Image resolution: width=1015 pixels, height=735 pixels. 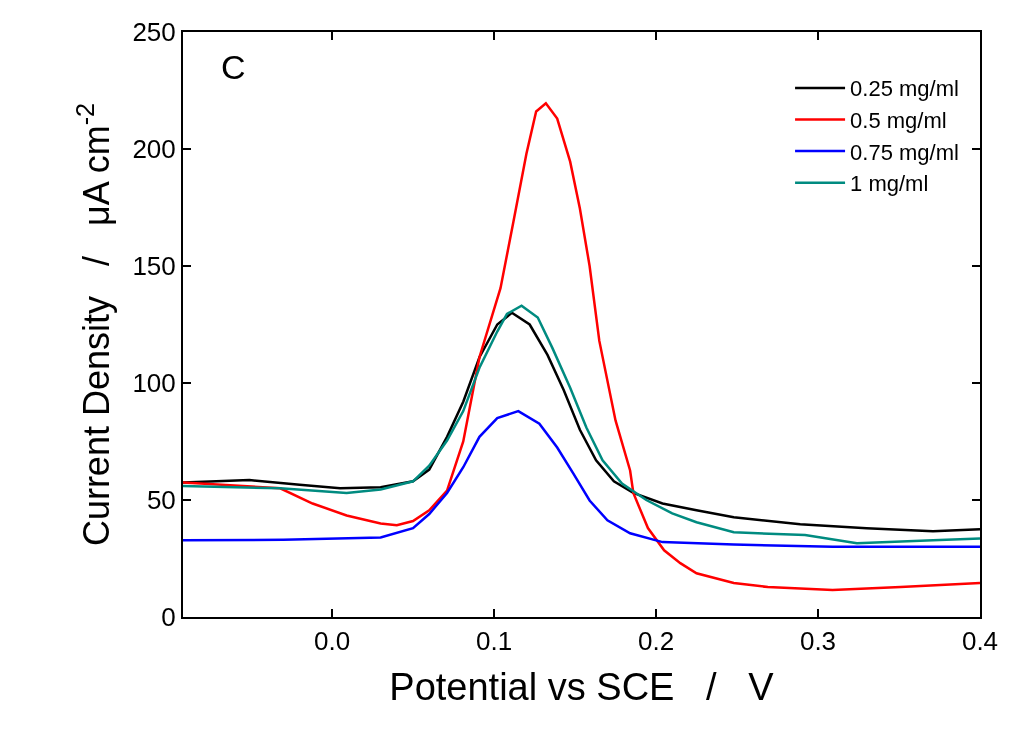 I want to click on legend-label: 0.25 mg/ml, so click(x=904, y=89).